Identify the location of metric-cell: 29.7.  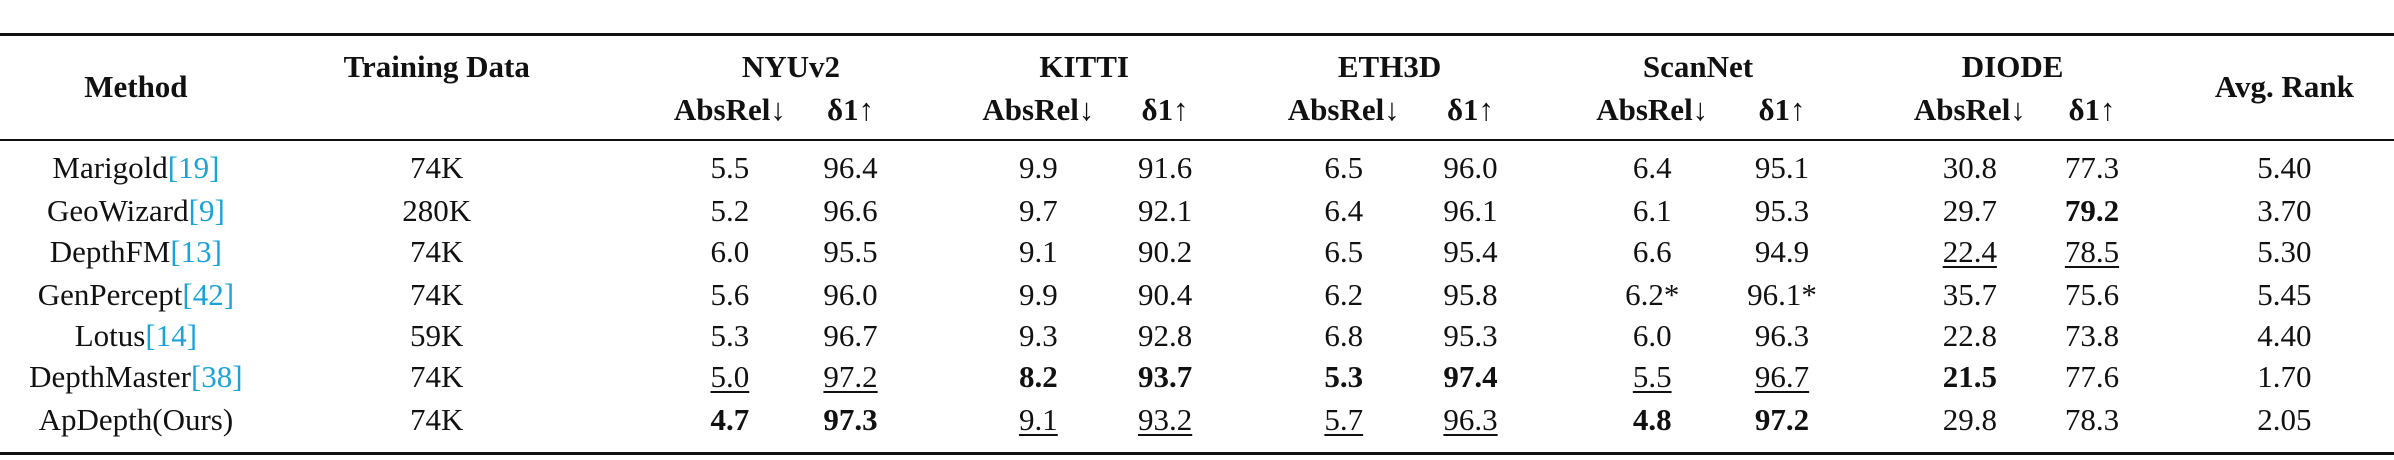
(1969, 210).